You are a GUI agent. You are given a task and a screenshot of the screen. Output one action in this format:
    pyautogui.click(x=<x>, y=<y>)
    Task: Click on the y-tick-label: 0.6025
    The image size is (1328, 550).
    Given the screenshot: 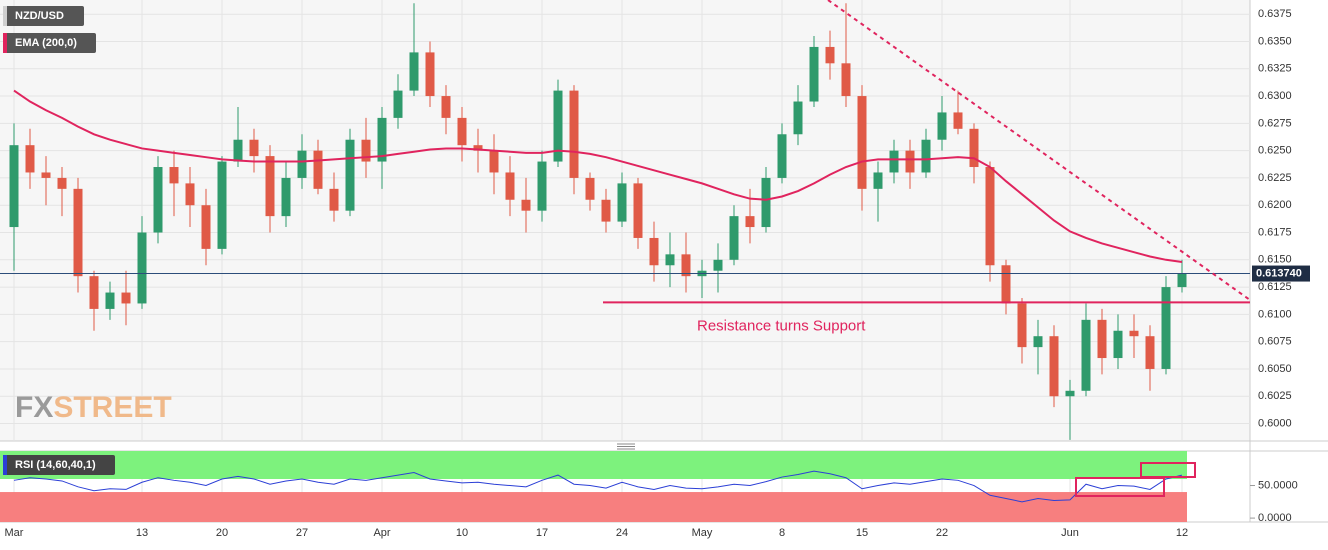 What is the action you would take?
    pyautogui.click(x=1275, y=396)
    